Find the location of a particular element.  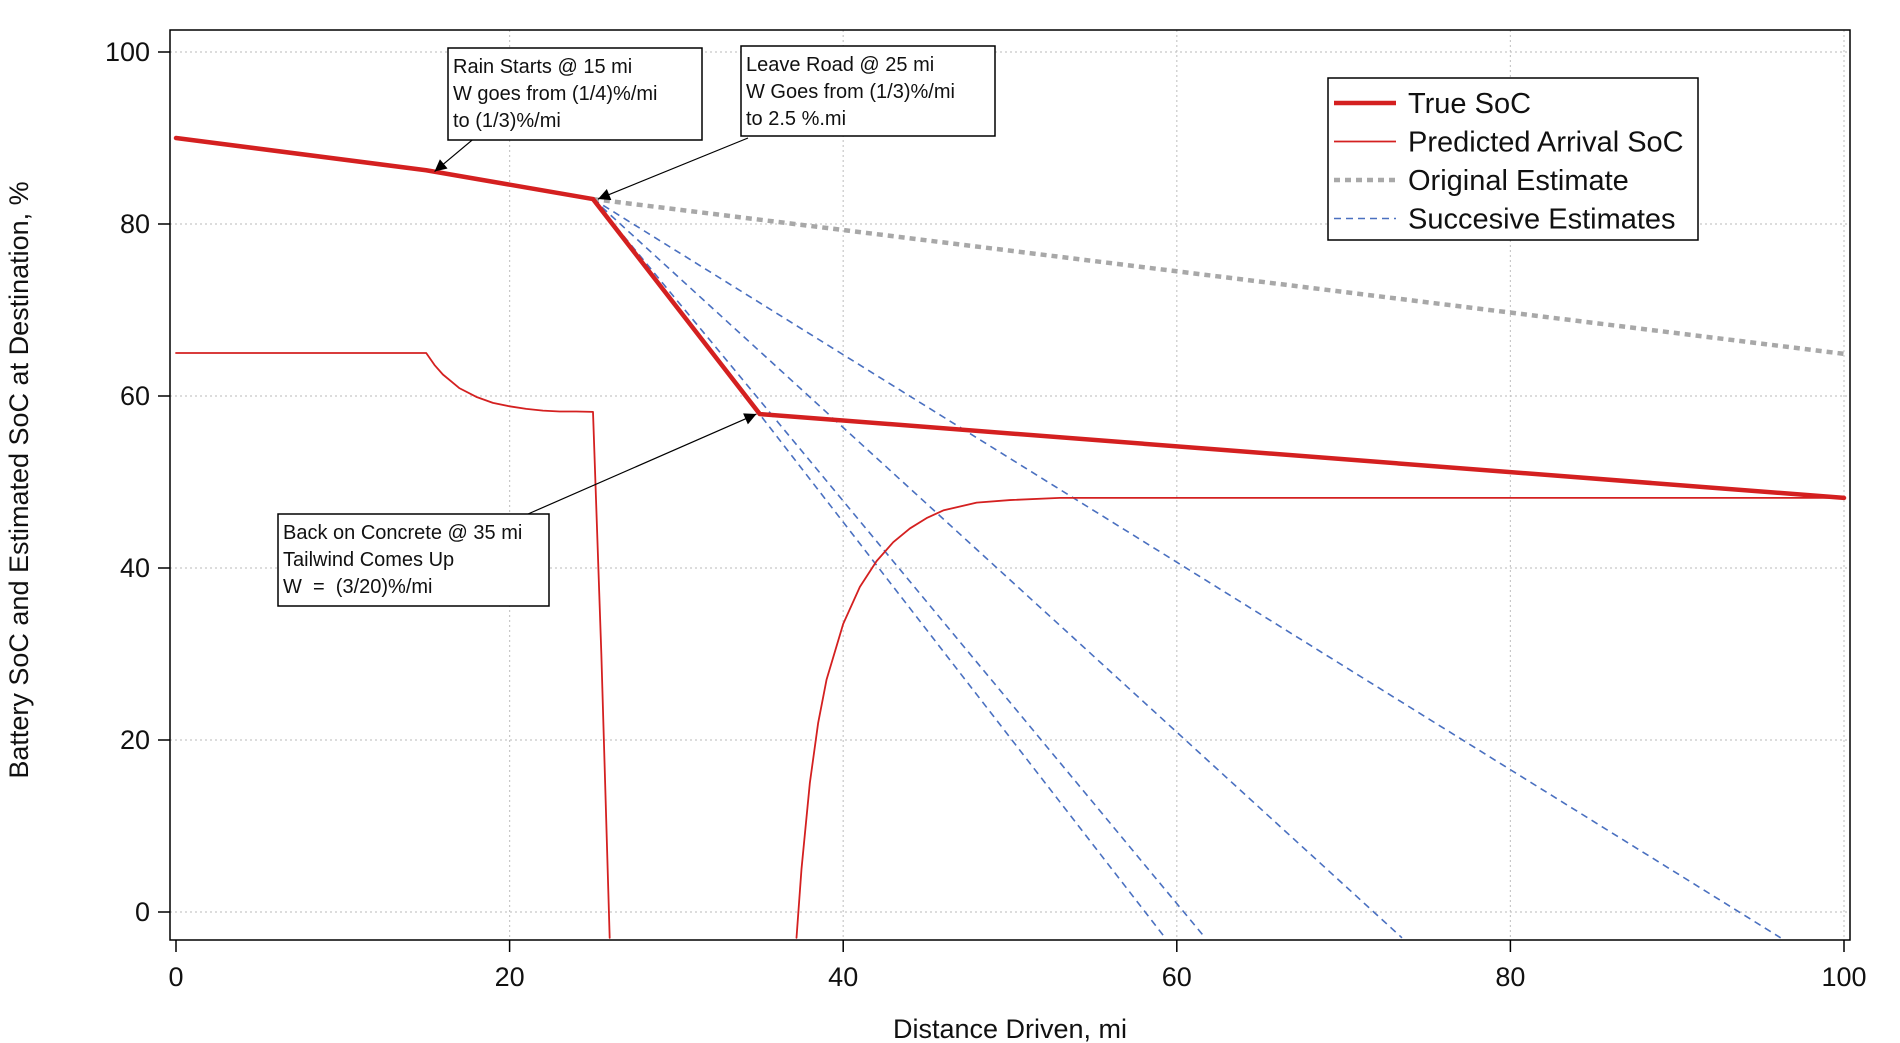

y-tick-label: 0 is located at coordinates (142, 912).